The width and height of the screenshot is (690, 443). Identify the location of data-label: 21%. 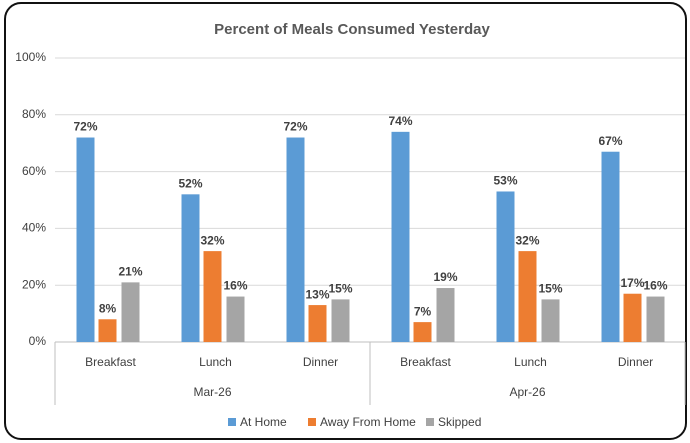
(130, 272).